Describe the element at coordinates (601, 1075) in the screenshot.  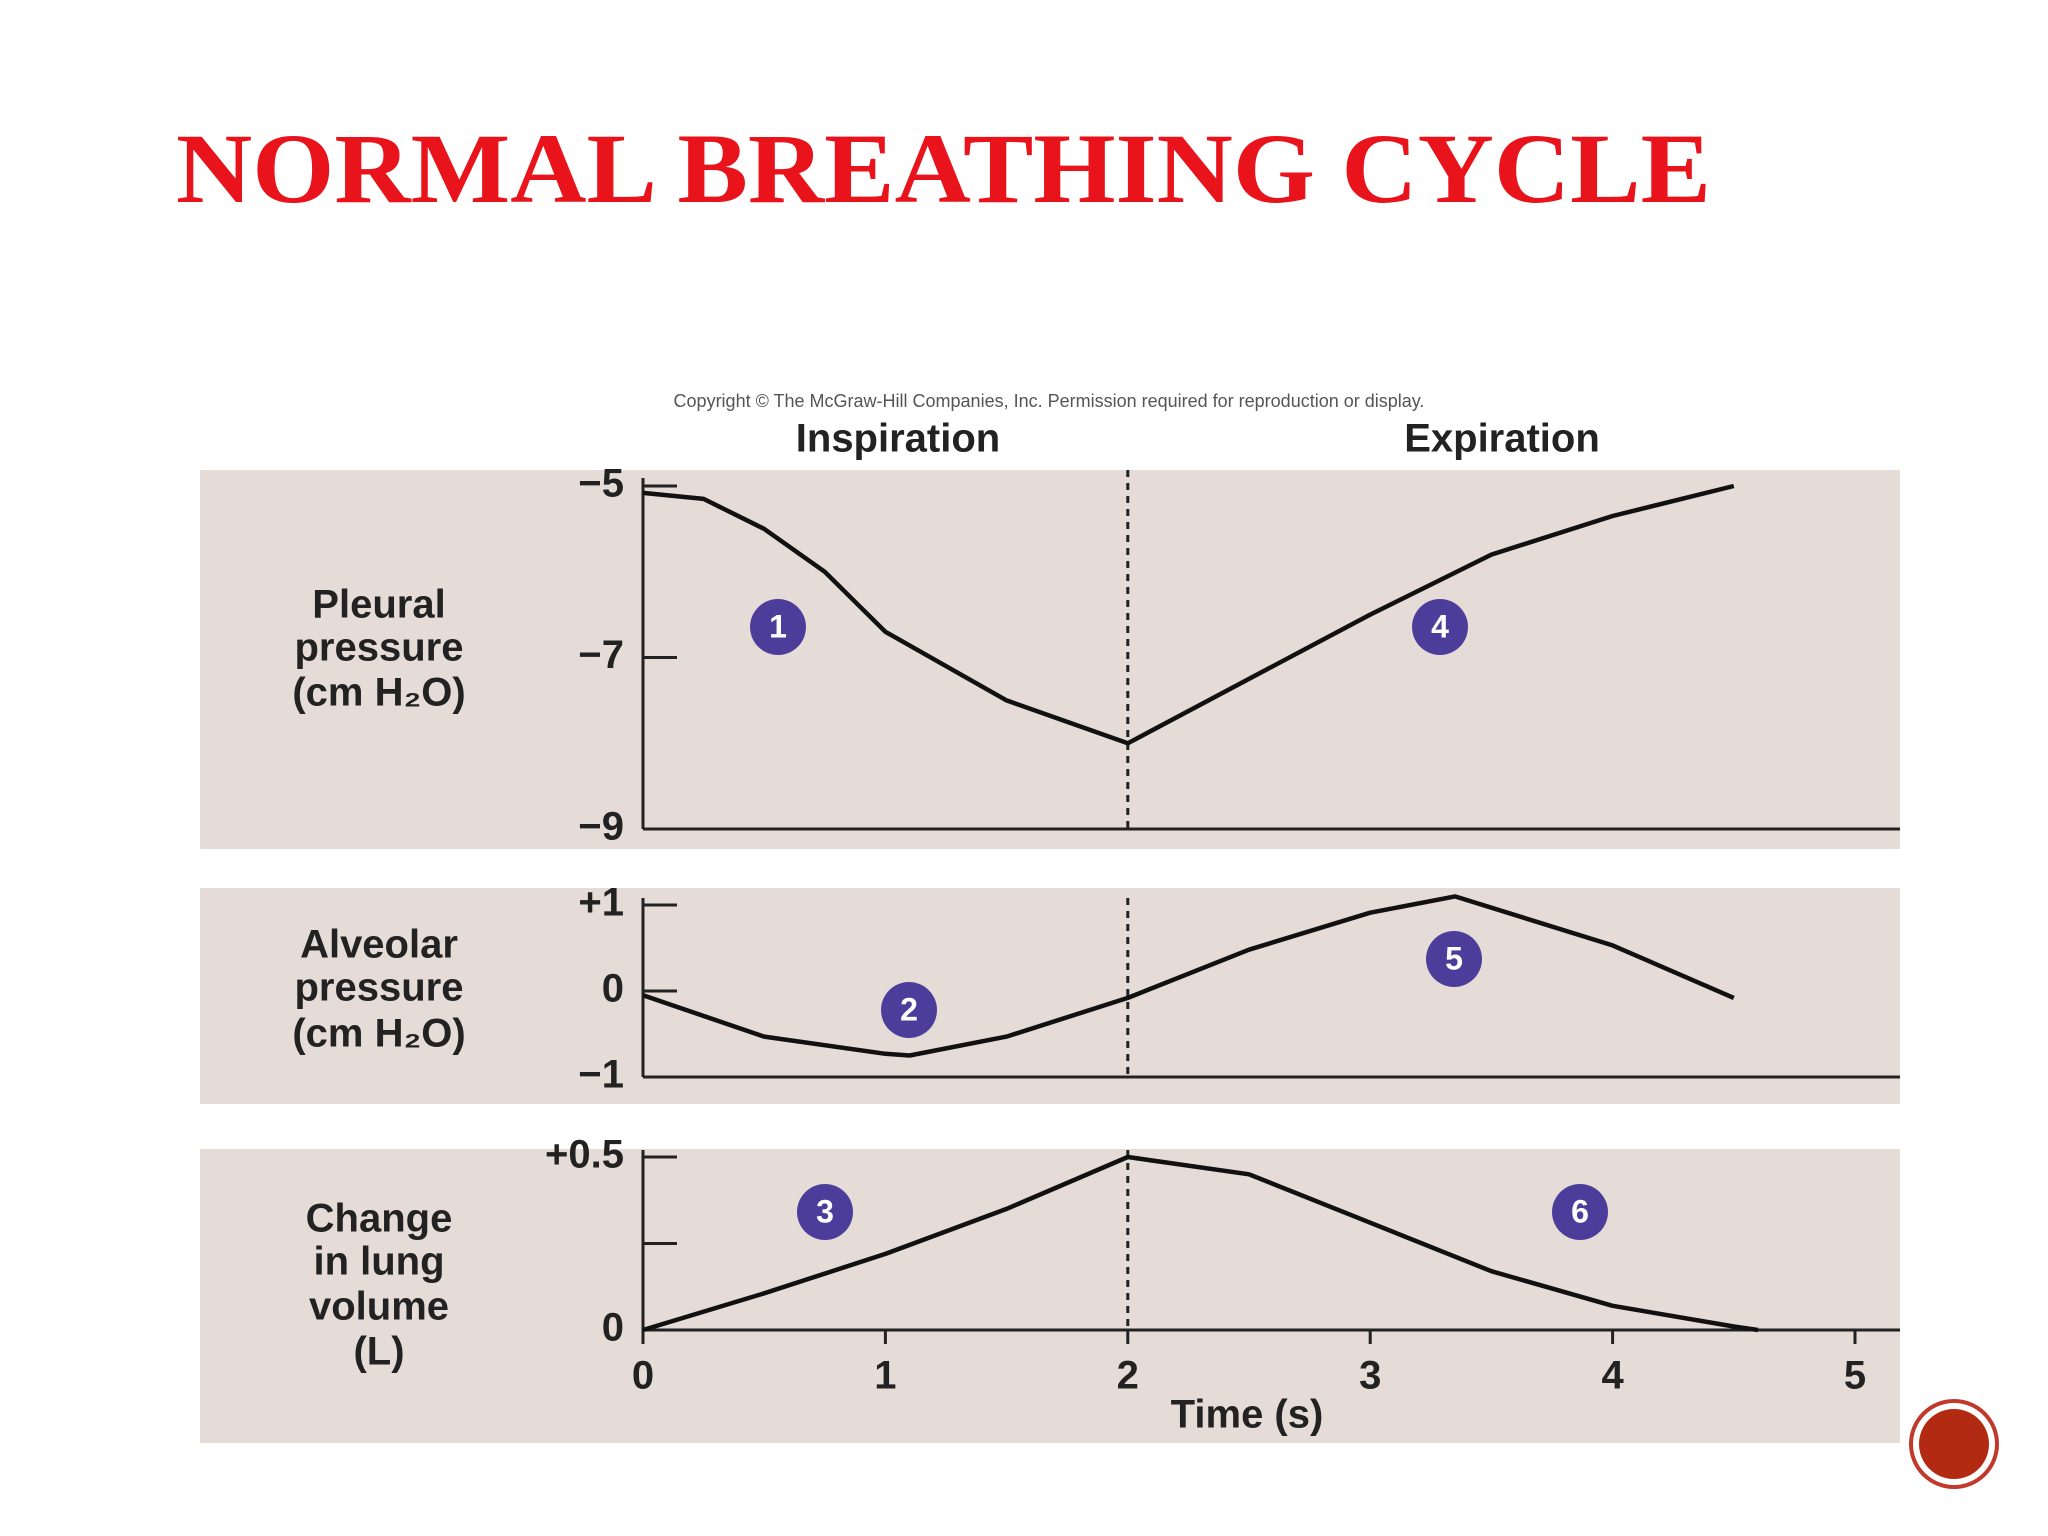
I see `y-tick-label: −1` at that location.